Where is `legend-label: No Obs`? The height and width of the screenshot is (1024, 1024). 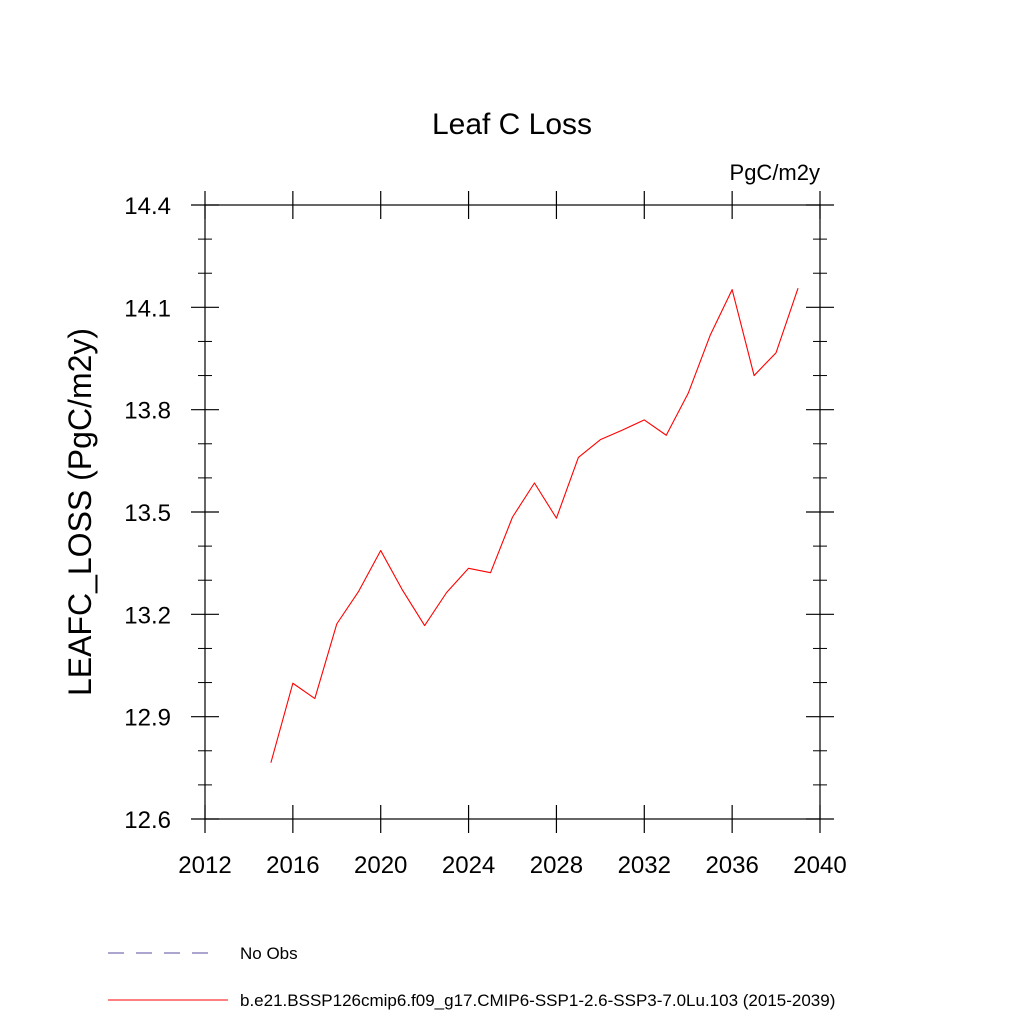 legend-label: No Obs is located at coordinates (269, 953).